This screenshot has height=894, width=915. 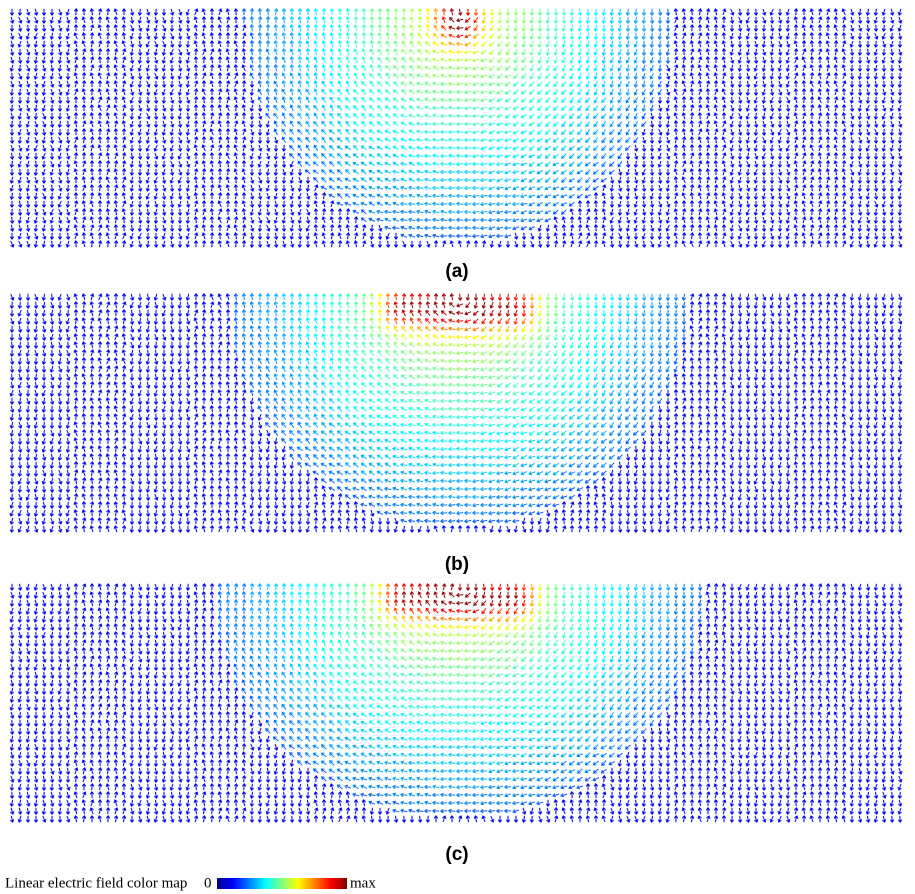 What do you see at coordinates (457, 564) in the screenshot?
I see `panel-label: (b)` at bounding box center [457, 564].